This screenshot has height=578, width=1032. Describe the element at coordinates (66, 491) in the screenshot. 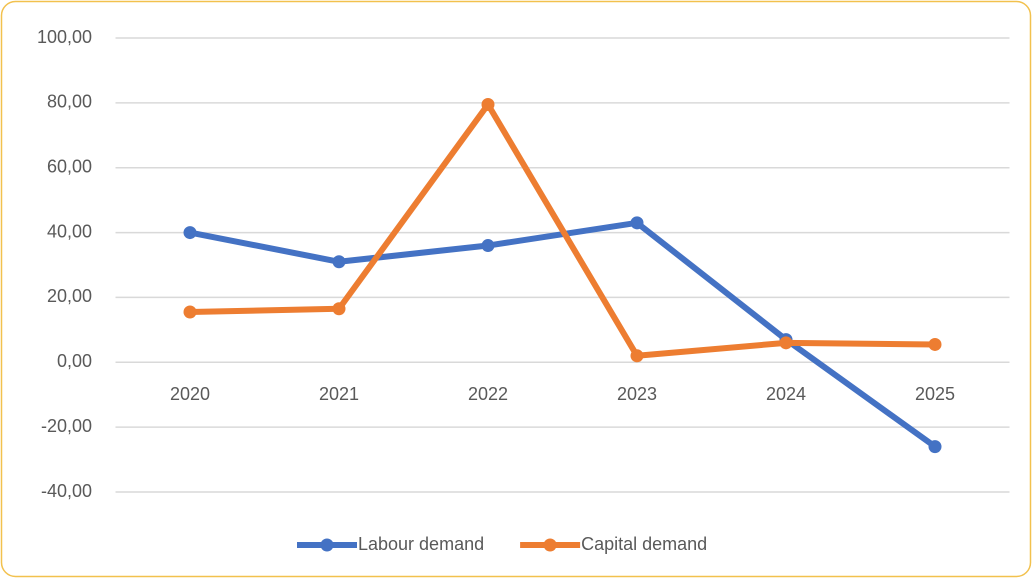

I see `y-tick-label: -40,00` at that location.